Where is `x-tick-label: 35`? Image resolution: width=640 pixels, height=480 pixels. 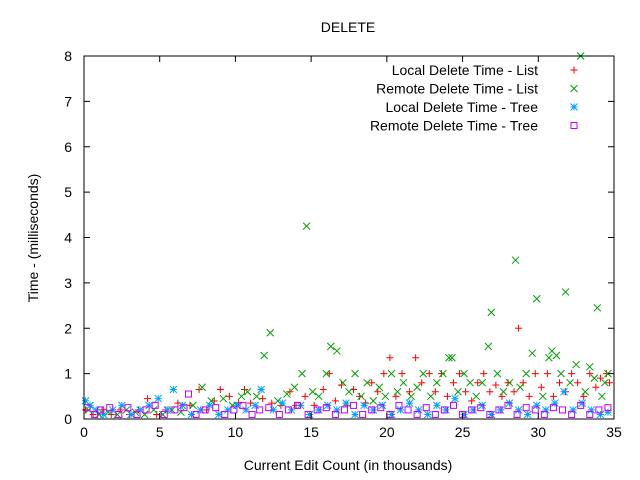
x-tick-label: 35 is located at coordinates (614, 432).